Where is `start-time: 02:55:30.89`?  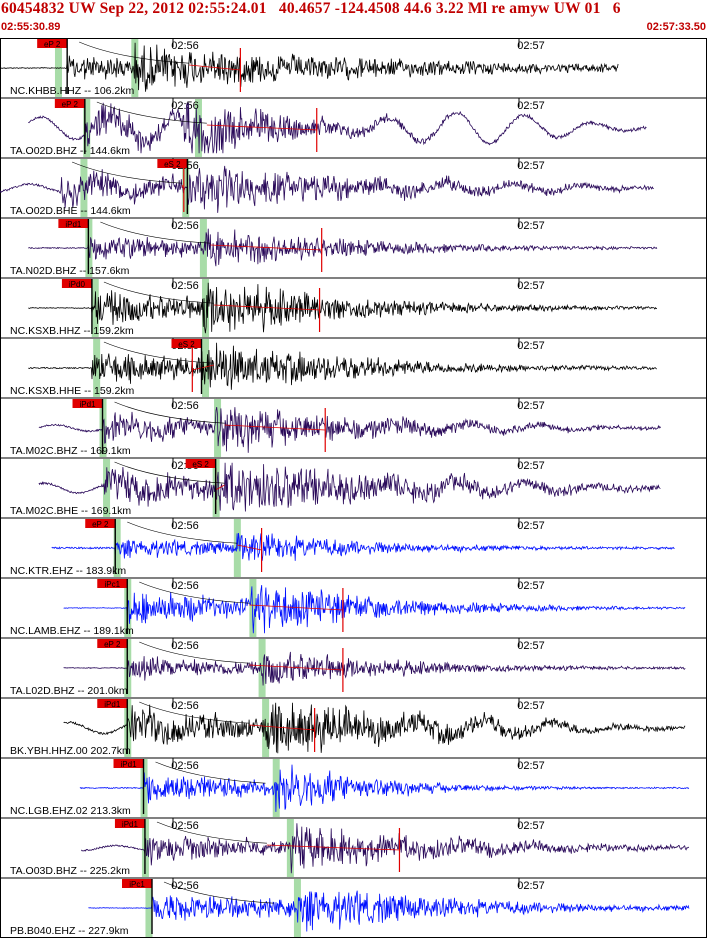 start-time: 02:55:30.89 is located at coordinates (31, 27).